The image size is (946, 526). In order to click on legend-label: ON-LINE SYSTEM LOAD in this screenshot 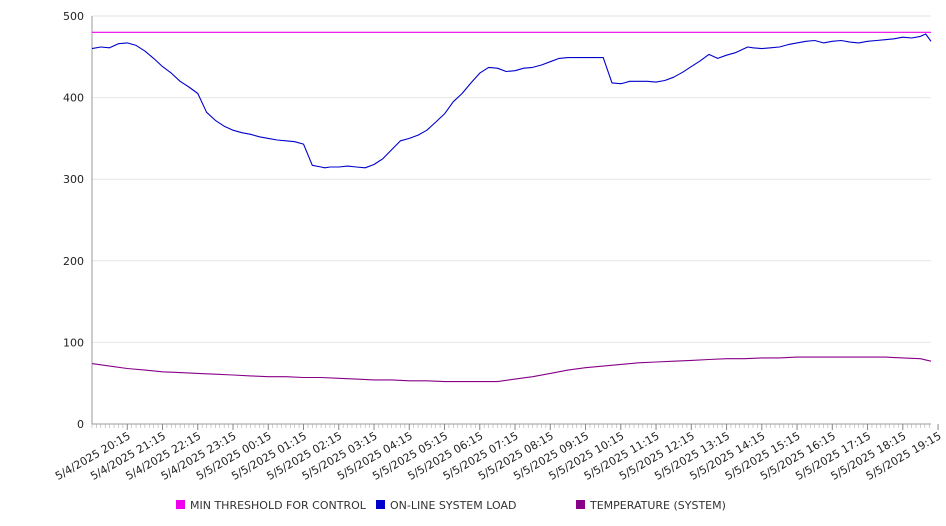, I will do `click(453, 505)`.